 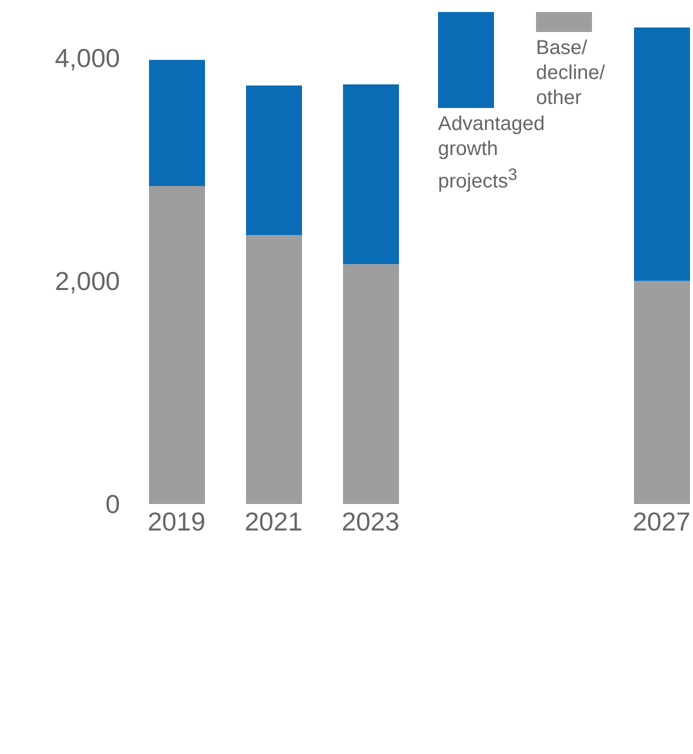 I want to click on x-tick-label: 2023, so click(x=371, y=521).